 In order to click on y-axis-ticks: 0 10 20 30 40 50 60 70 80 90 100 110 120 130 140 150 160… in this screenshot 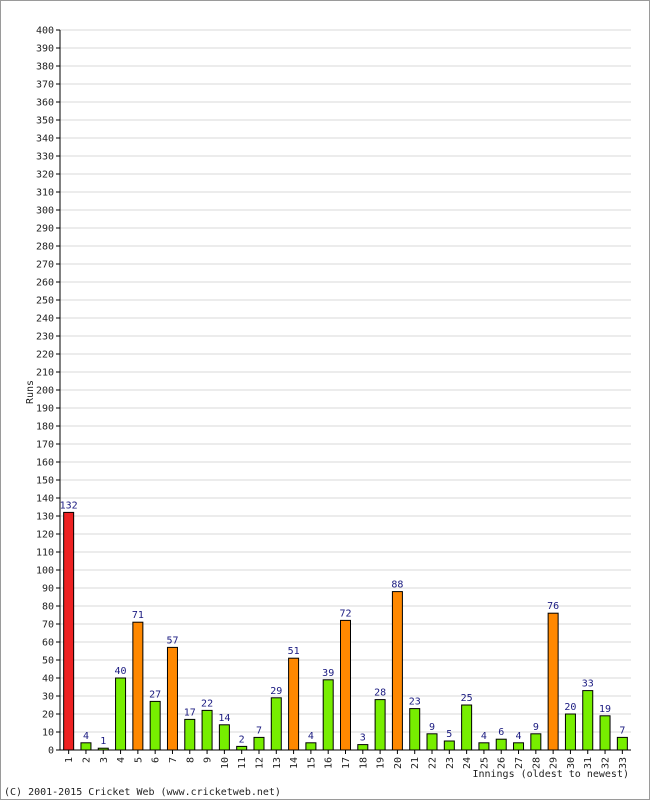, I will do `click(48, 391)`.